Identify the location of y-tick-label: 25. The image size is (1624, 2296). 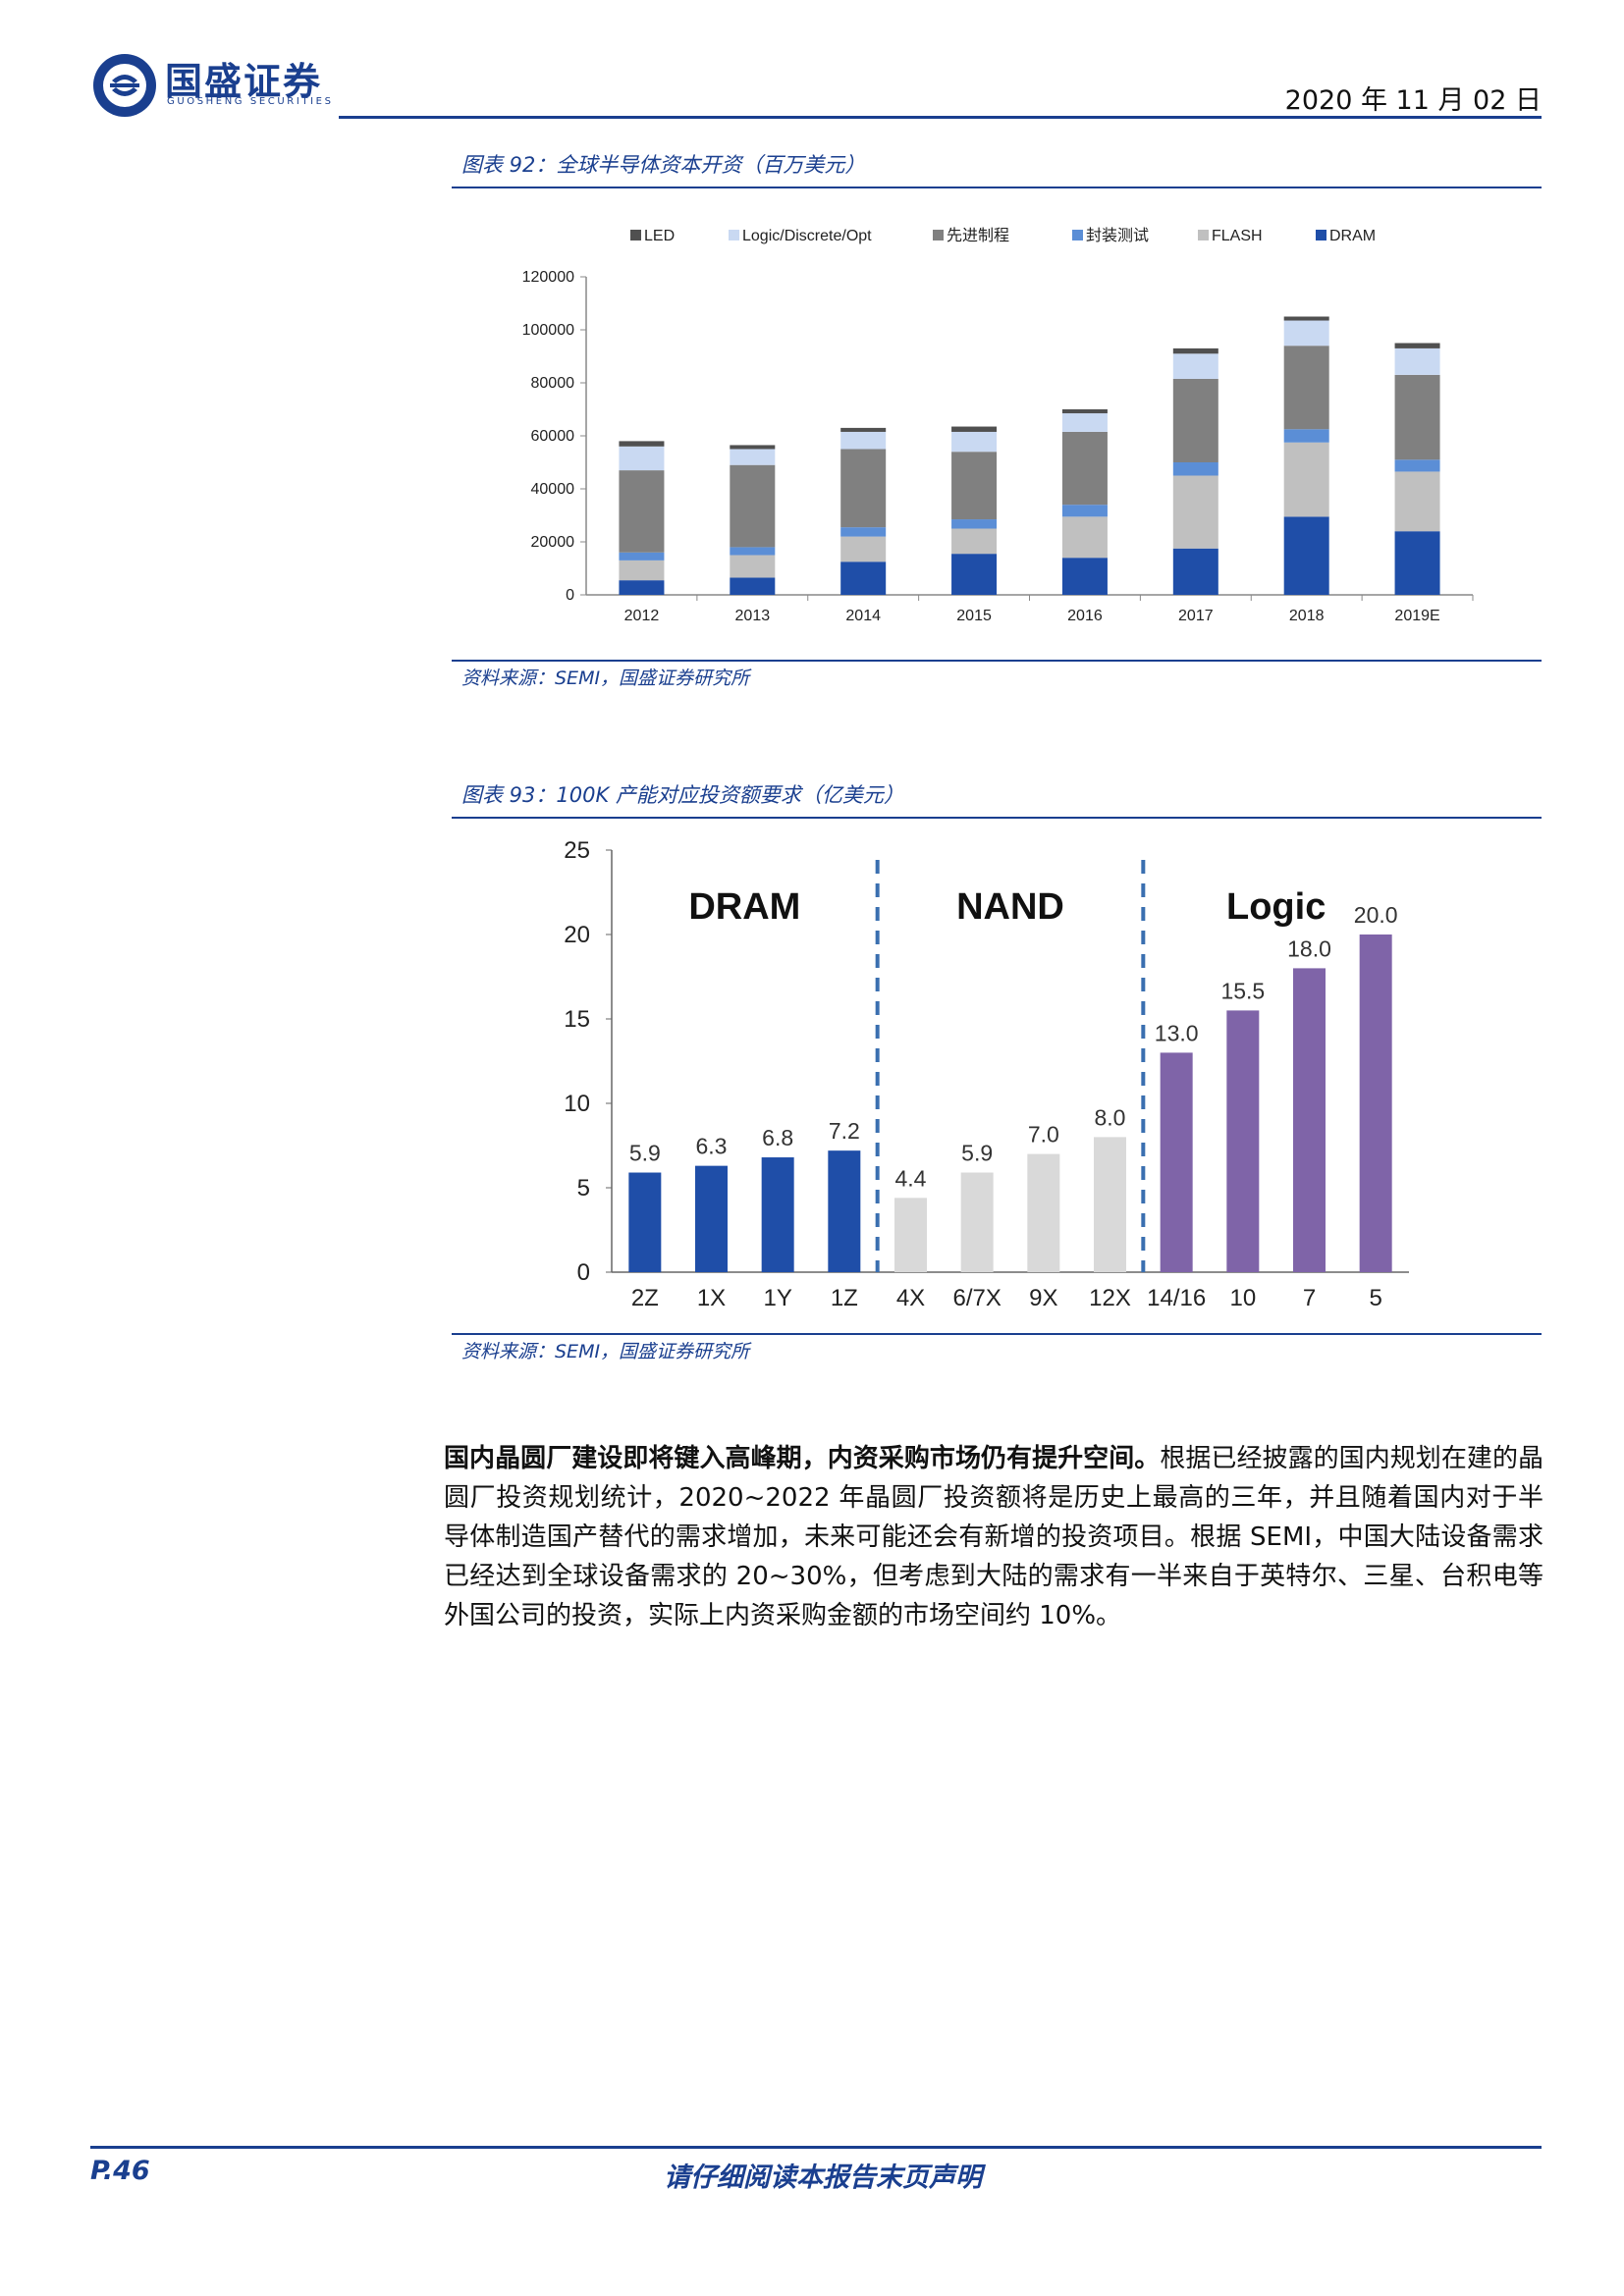
(577, 851).